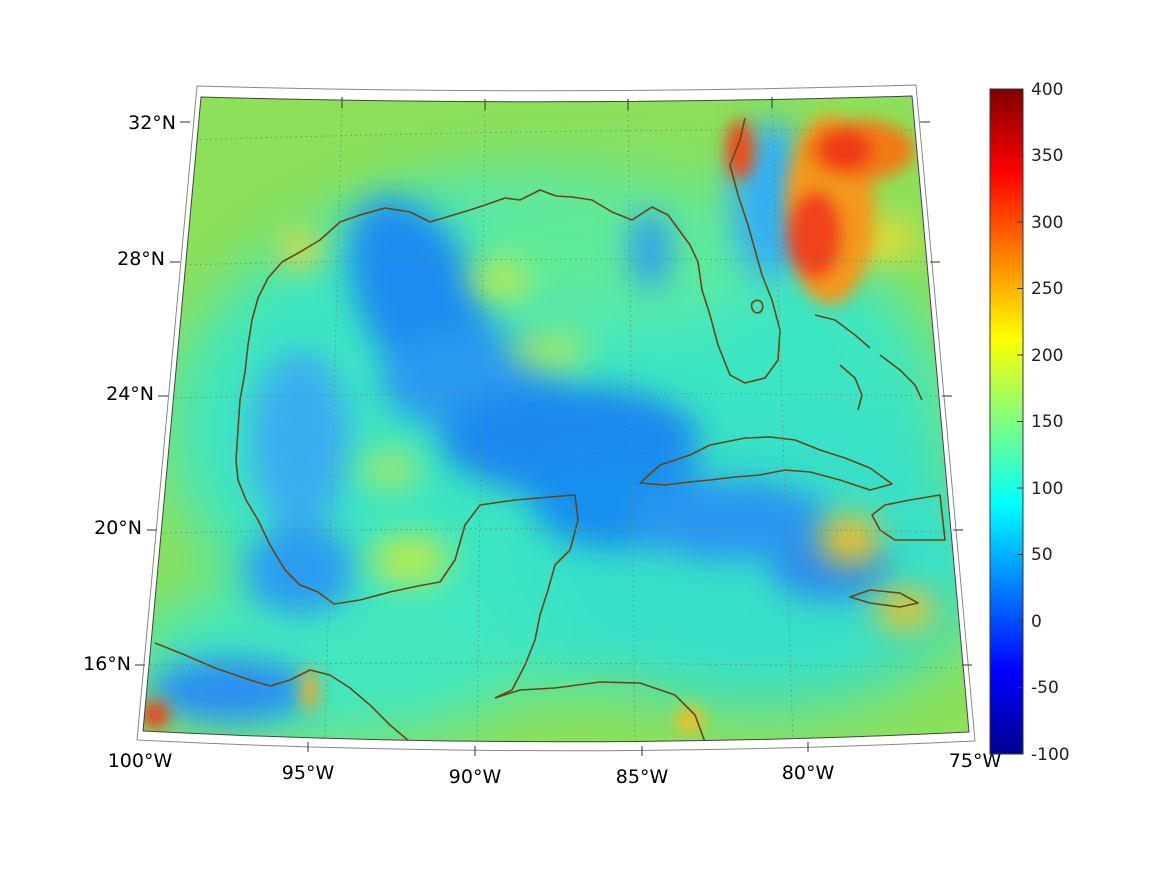 The height and width of the screenshot is (875, 1167). I want to click on colorbar-tick-label: 50, so click(1042, 555).